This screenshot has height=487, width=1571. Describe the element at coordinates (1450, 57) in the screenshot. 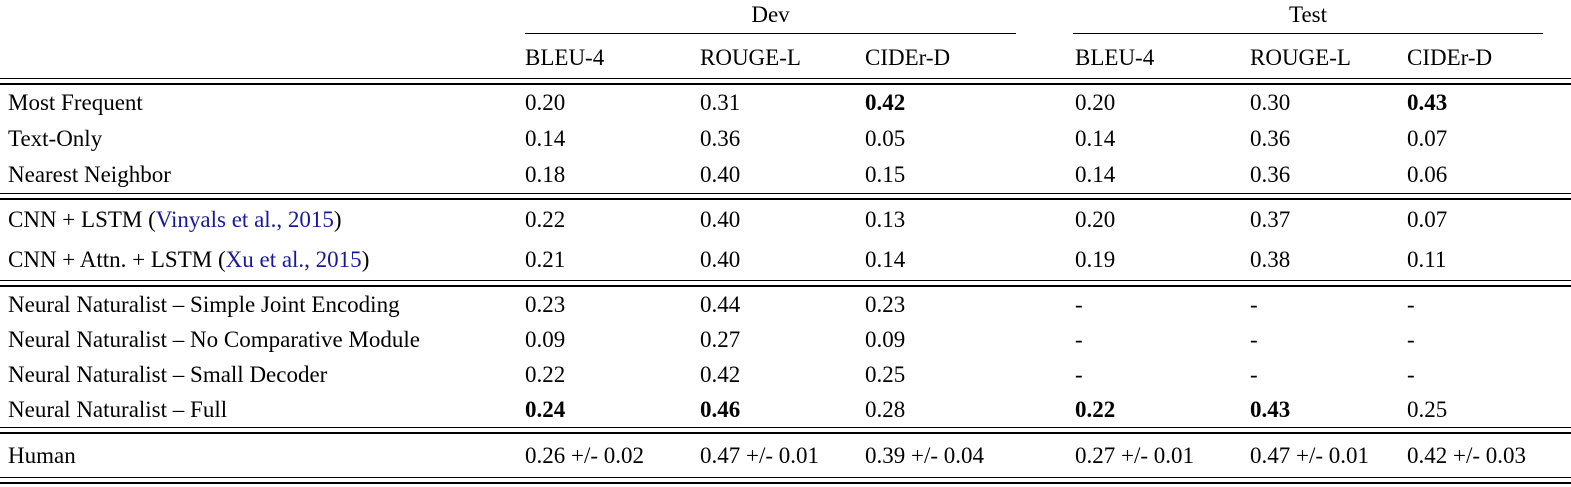

I see `metric-header-test-ciderd: CIDEr-D` at that location.